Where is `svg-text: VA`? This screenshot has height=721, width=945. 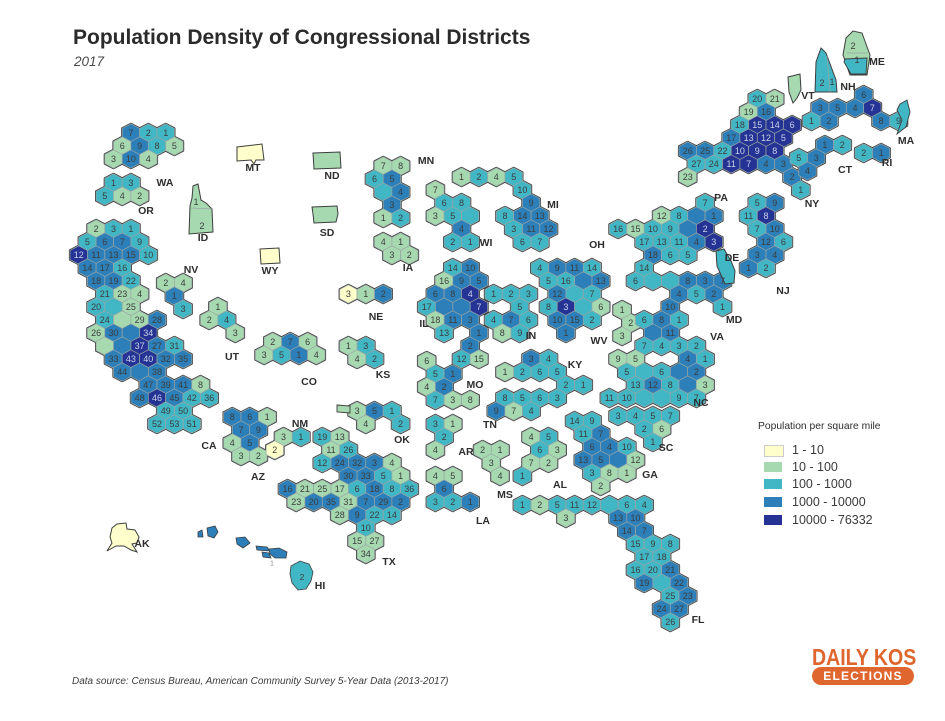 svg-text: VA is located at coordinates (717, 337).